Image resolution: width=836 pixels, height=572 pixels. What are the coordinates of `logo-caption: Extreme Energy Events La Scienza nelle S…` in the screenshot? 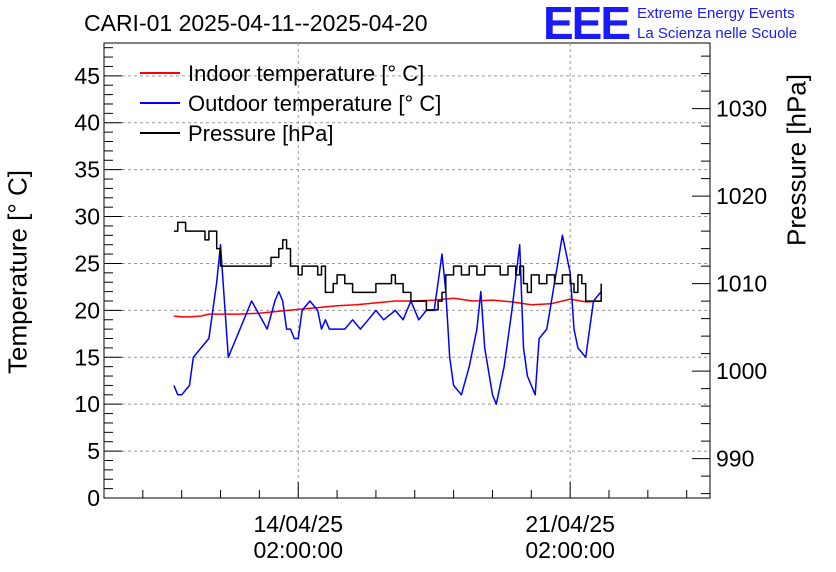 It's located at (717, 24).